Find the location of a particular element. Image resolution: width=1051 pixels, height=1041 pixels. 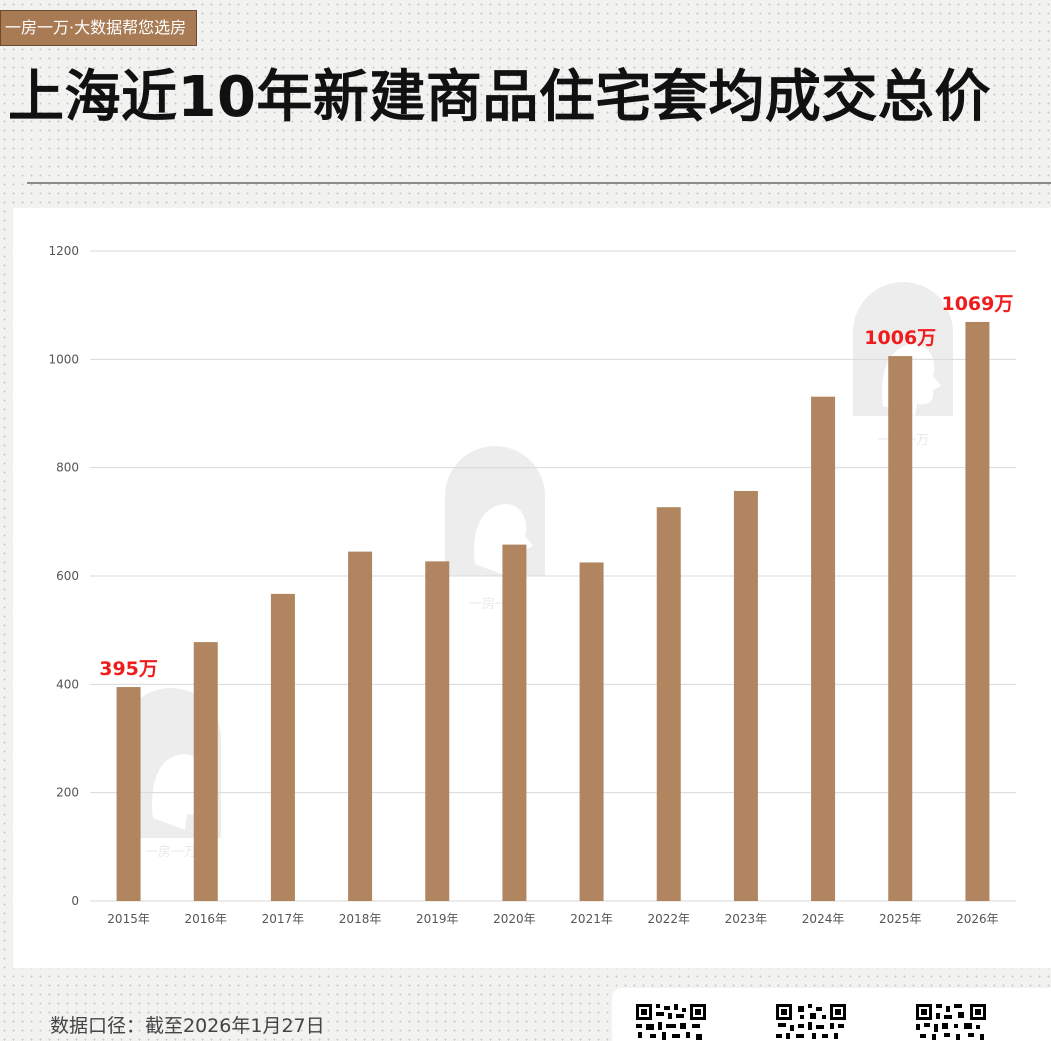

x-tick-label: 2022年 is located at coordinates (668, 919).